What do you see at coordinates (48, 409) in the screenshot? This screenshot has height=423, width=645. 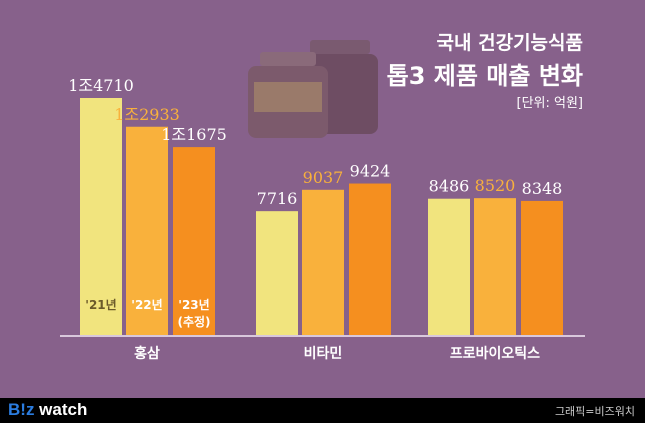 I see `bizwatch-logo: B!z watch` at bounding box center [48, 409].